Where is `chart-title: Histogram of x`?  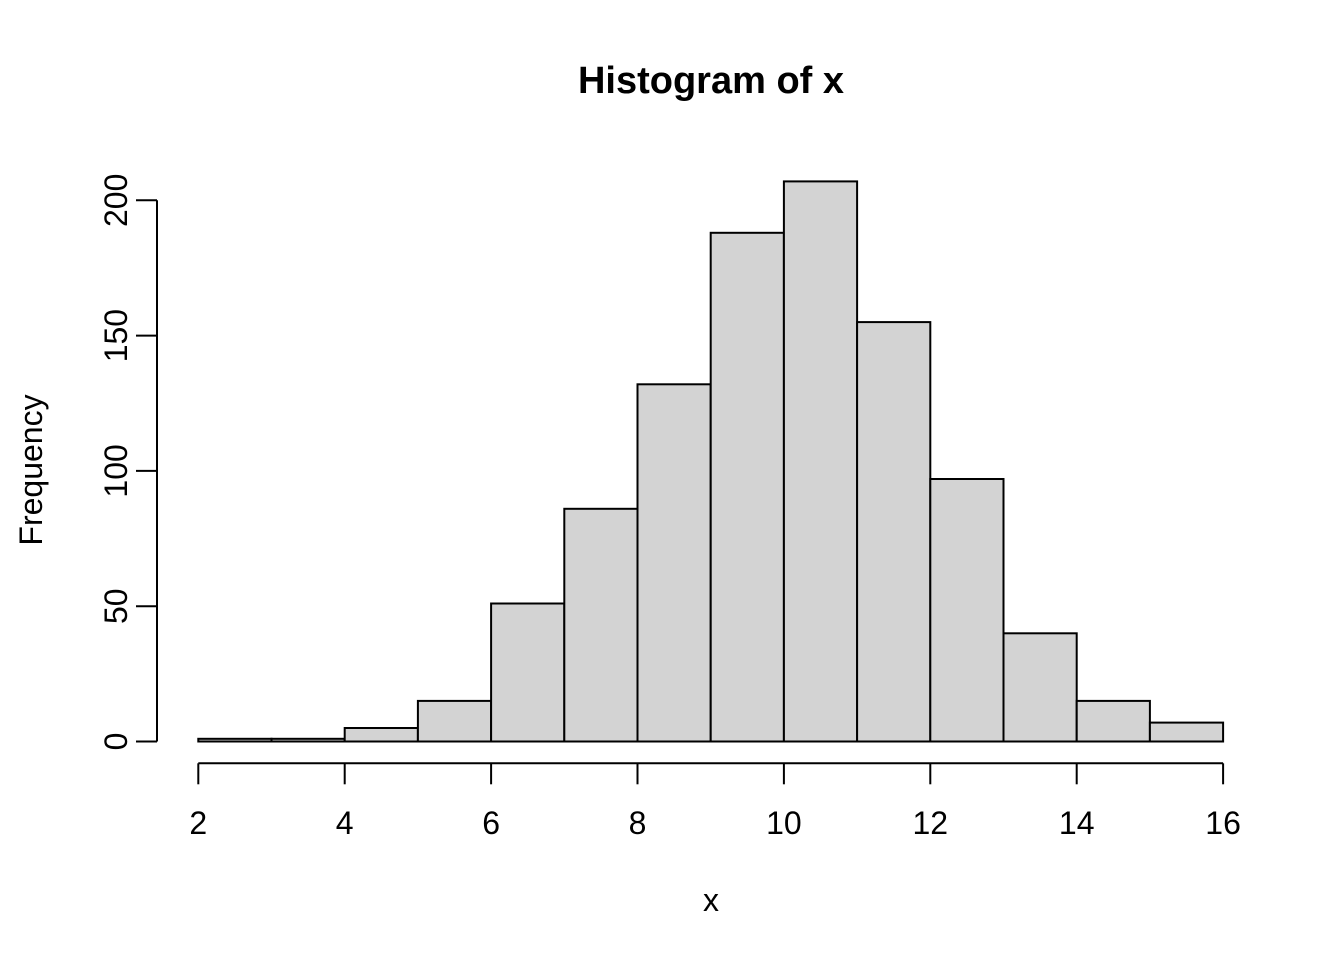
chart-title: Histogram of x is located at coordinates (711, 81).